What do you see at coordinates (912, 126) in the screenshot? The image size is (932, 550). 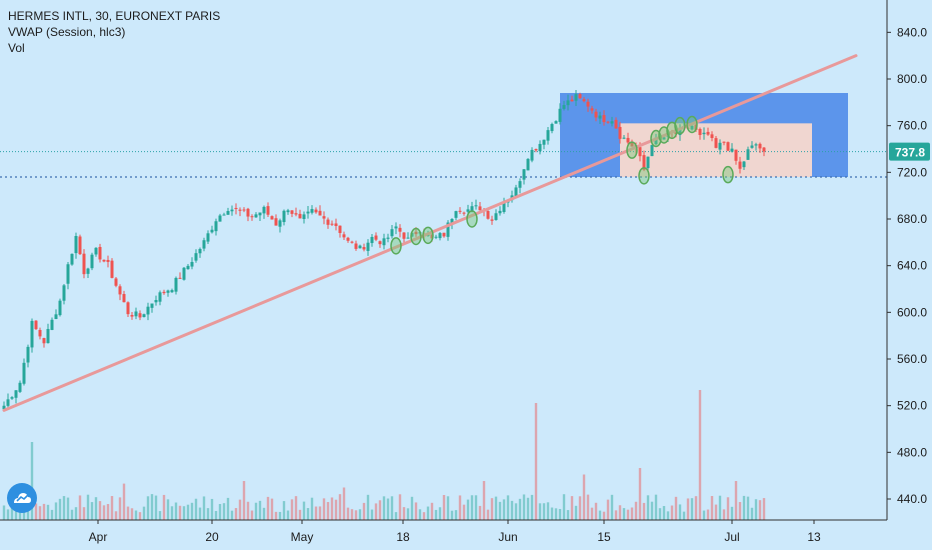 I see `y-tick-label: 760.0` at bounding box center [912, 126].